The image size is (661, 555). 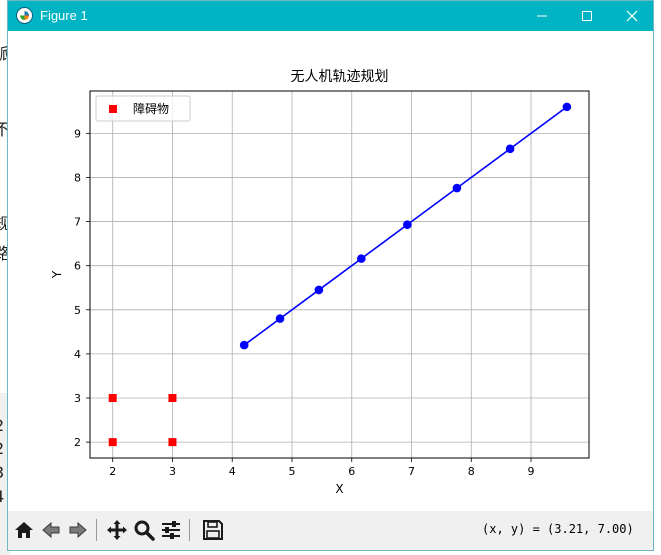 I want to click on back-button, so click(x=51, y=530).